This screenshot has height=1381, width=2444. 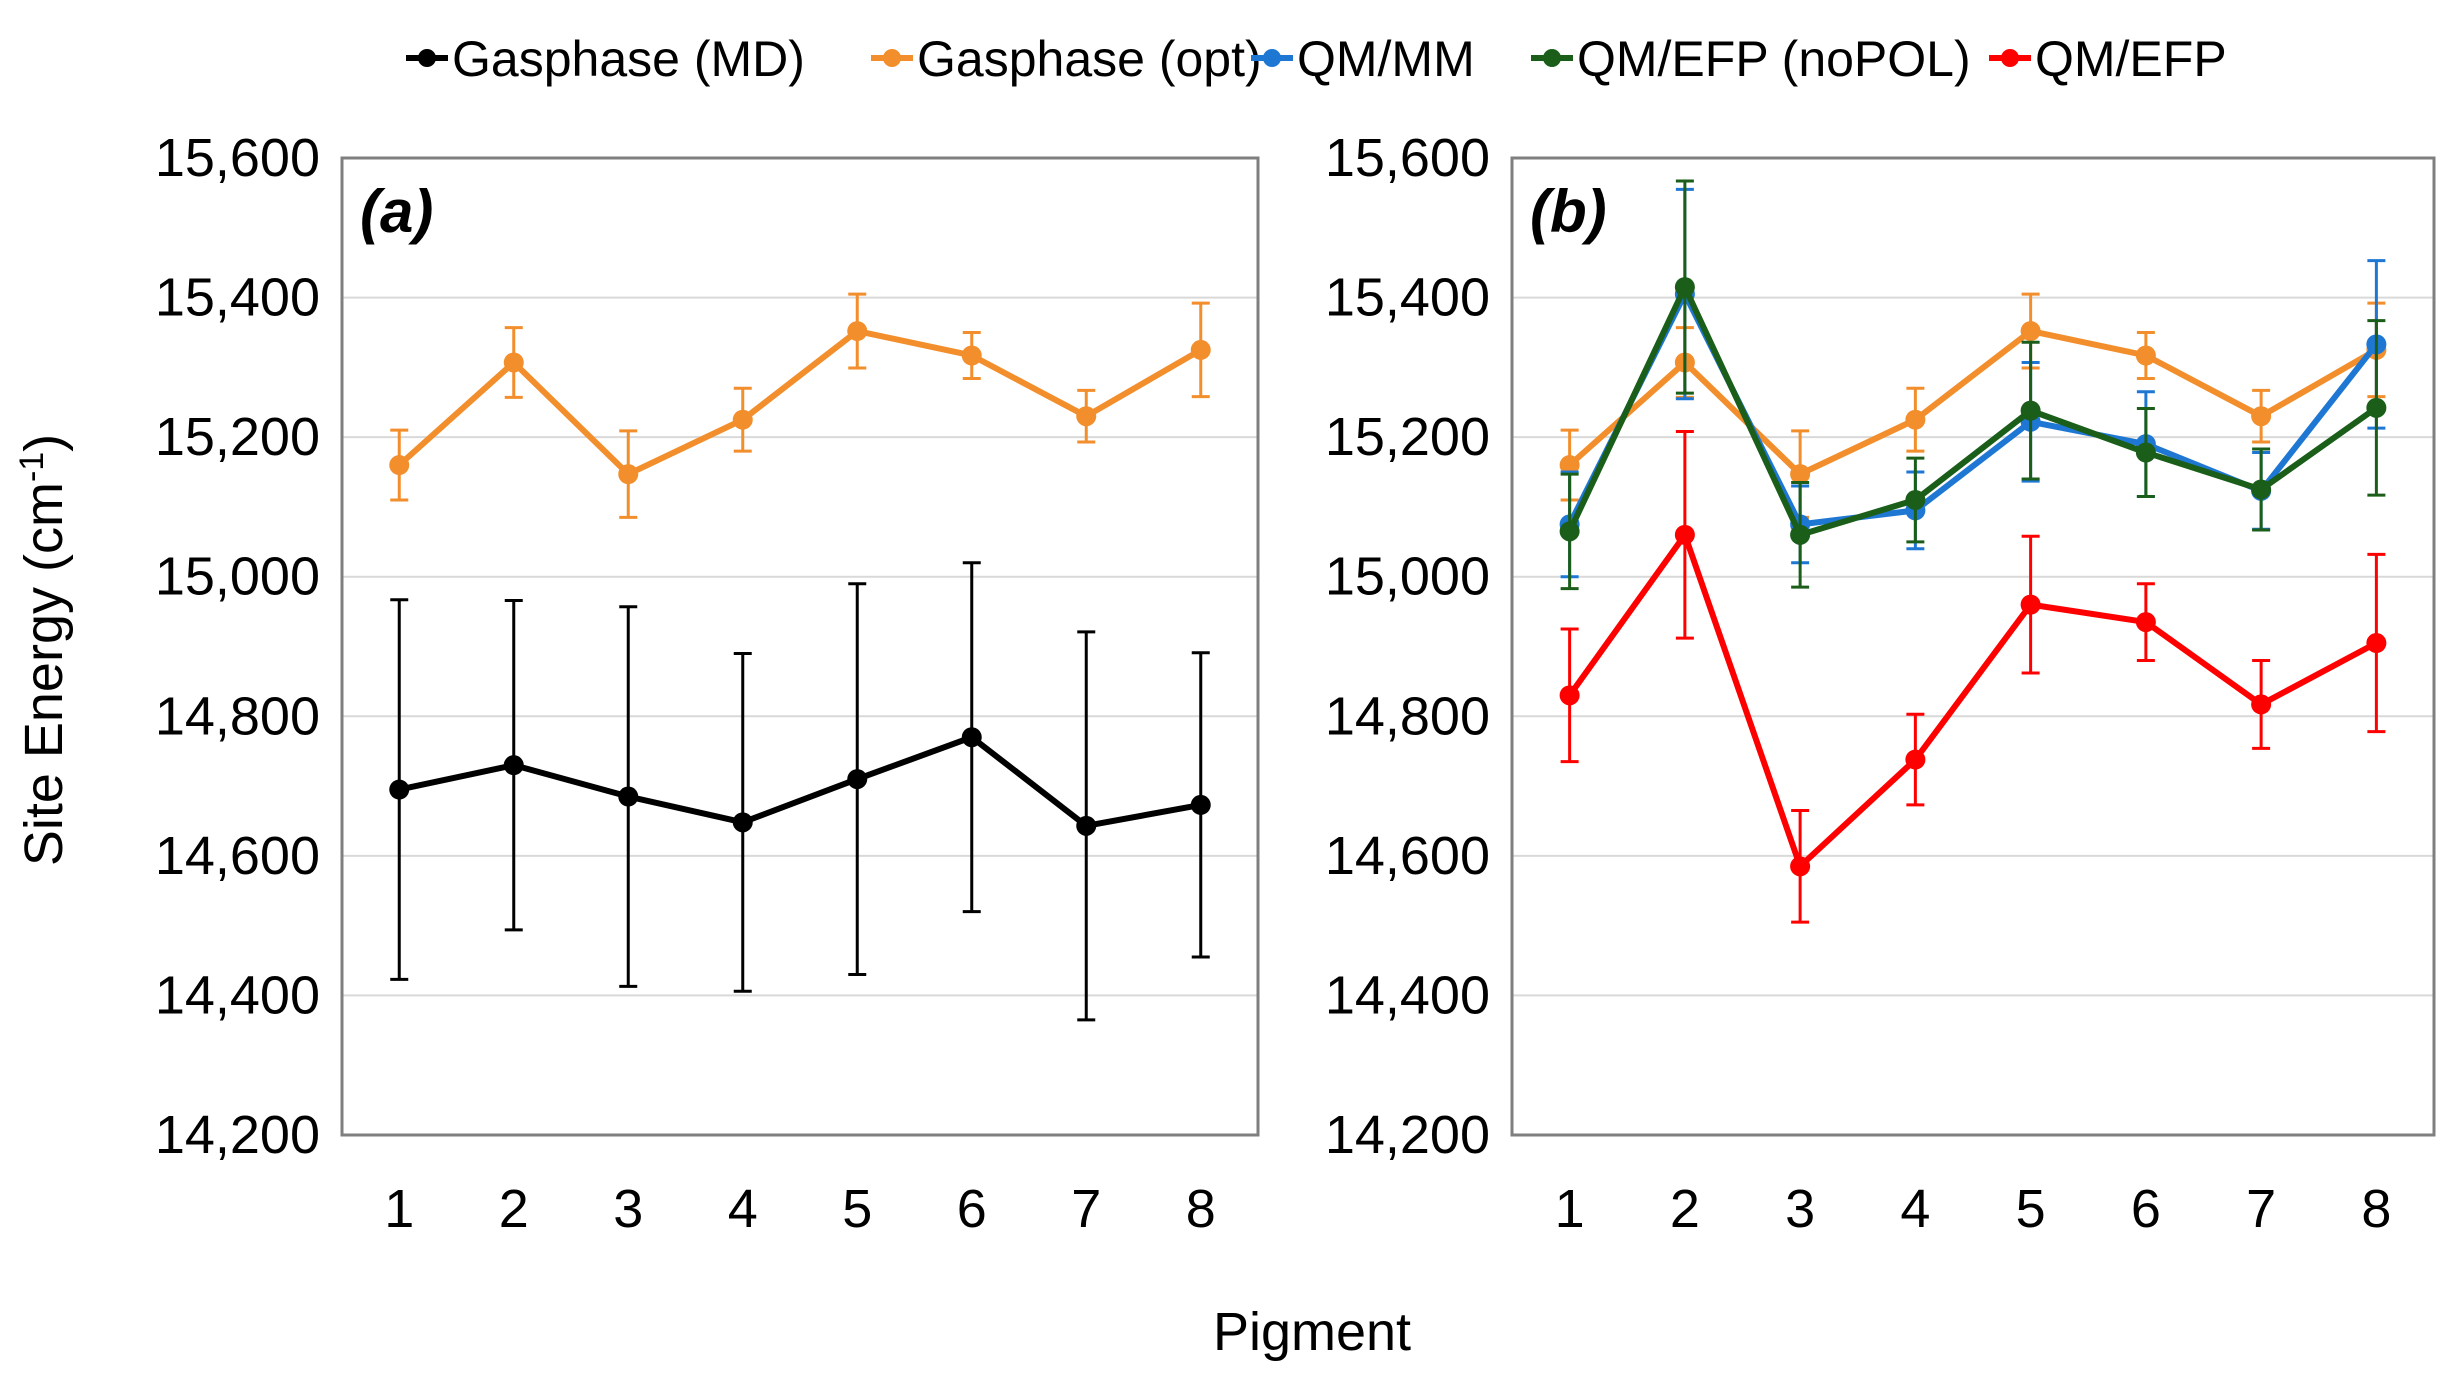 I want to click on y-axis-title-main: Site Energy (cm, so click(x=44, y=674).